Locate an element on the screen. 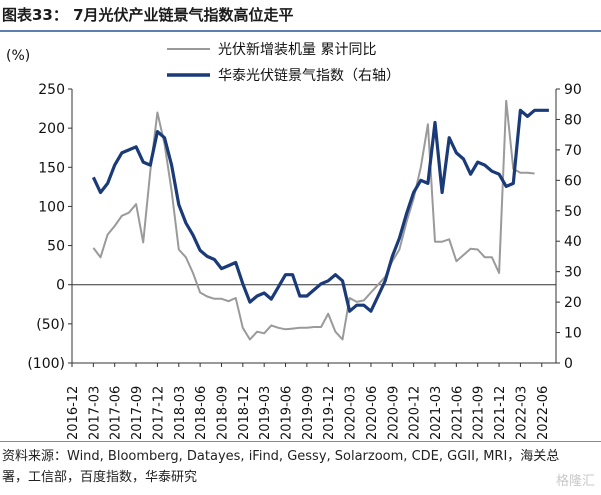  right-tick-label: 60 is located at coordinates (573, 181).